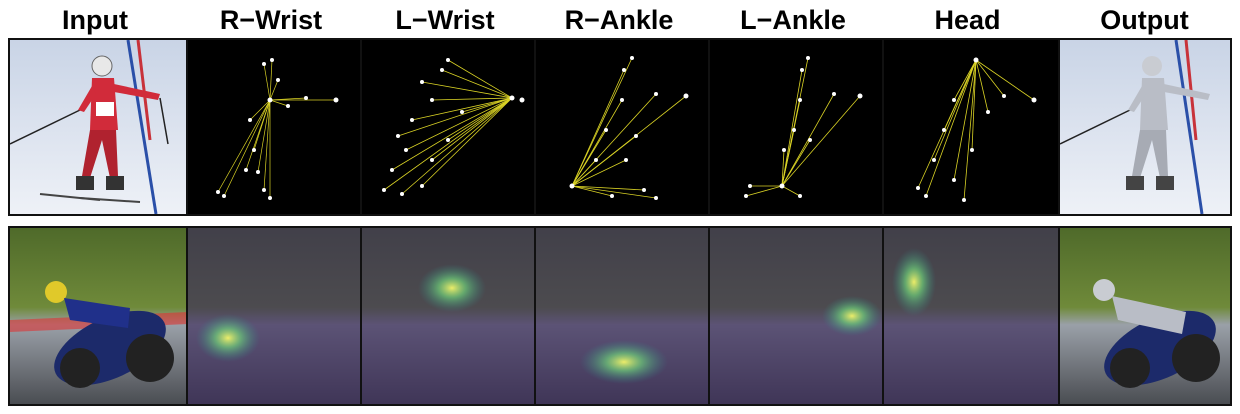 This screenshot has width=1240, height=414. What do you see at coordinates (274, 127) in the screenshot?
I see `r-wrist-attention-panel` at bounding box center [274, 127].